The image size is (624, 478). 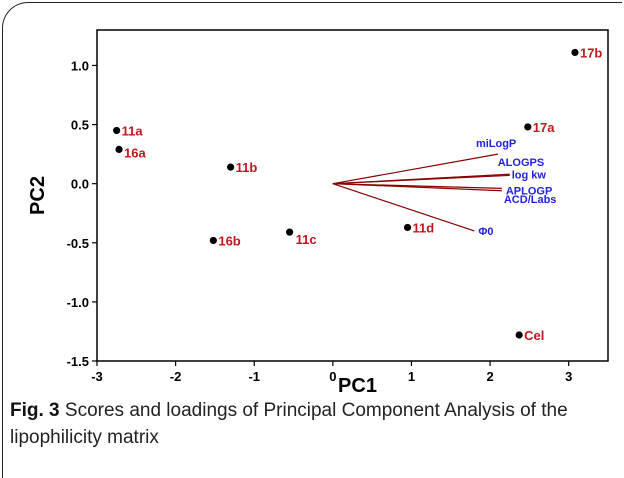 I want to click on loading-label: ALOGPS, so click(x=521, y=163).